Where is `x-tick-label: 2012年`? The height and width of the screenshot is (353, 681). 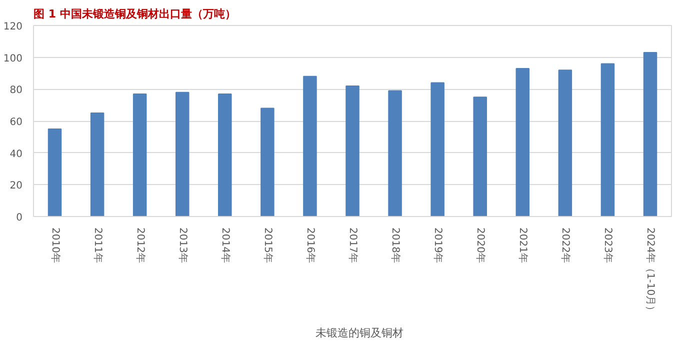
x-tick-label: 2012年 is located at coordinates (140, 245).